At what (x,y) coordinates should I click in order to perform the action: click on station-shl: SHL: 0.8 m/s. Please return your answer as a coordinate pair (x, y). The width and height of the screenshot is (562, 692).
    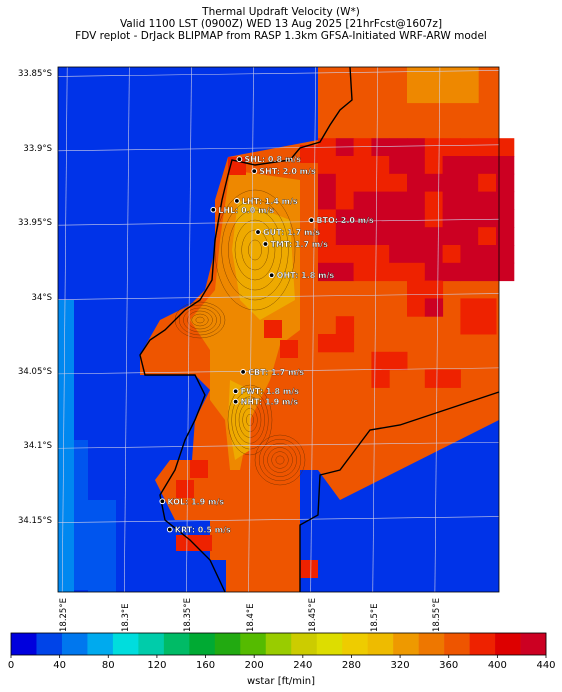
    Looking at the image, I should click on (268, 159).